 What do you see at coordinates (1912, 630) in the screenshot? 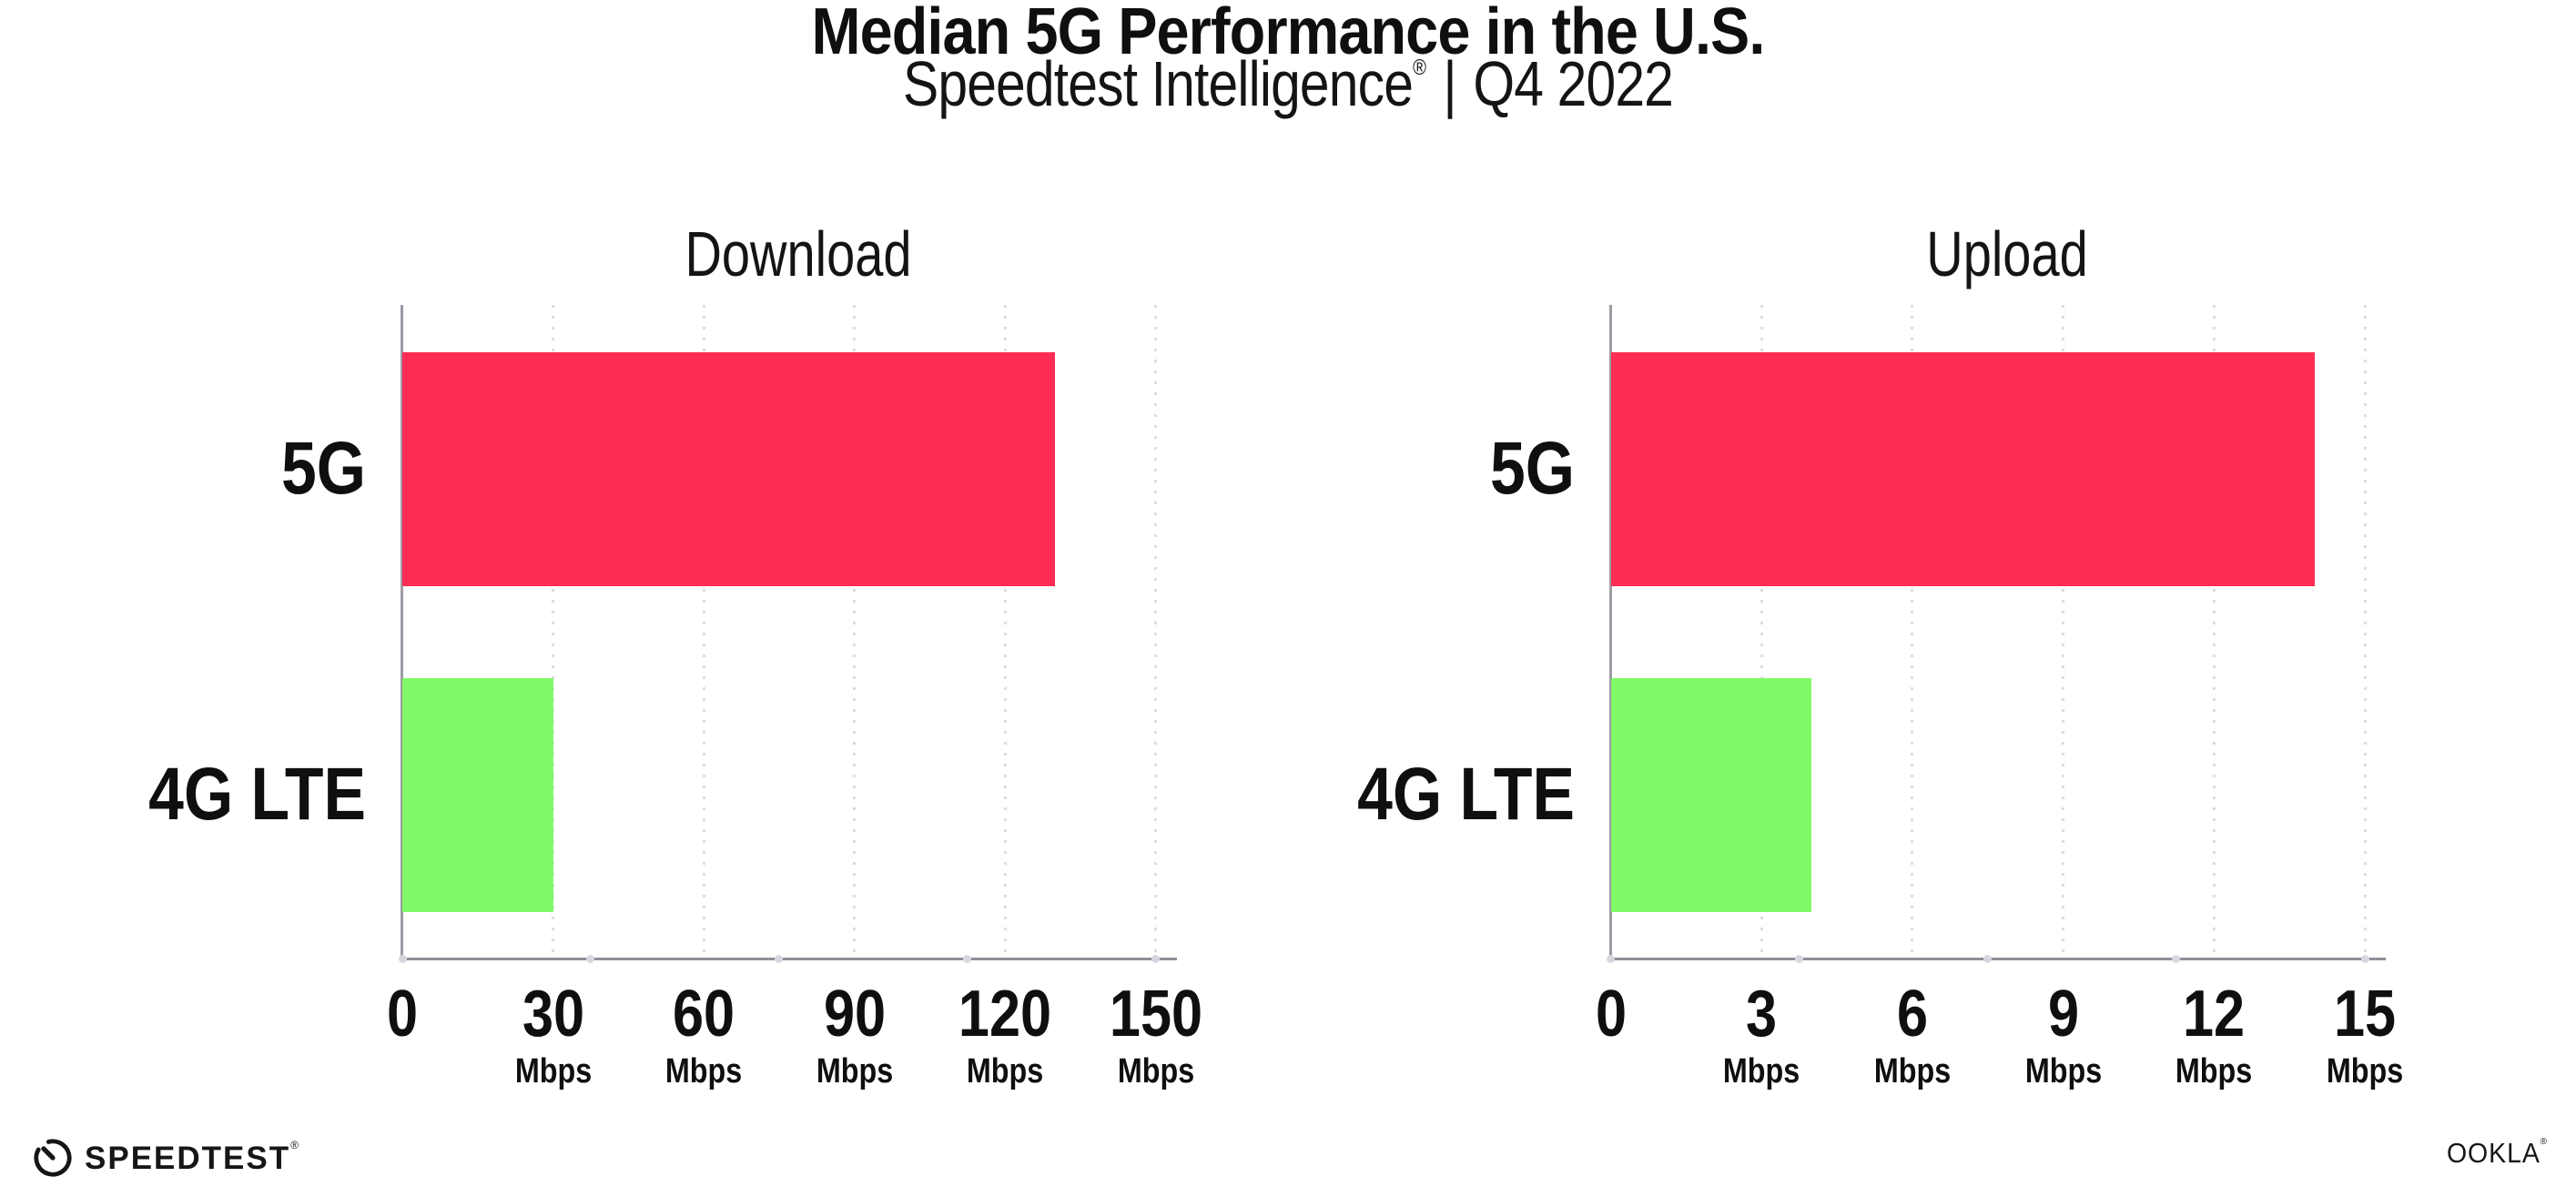
I see `gridline-6-mbps` at bounding box center [1912, 630].